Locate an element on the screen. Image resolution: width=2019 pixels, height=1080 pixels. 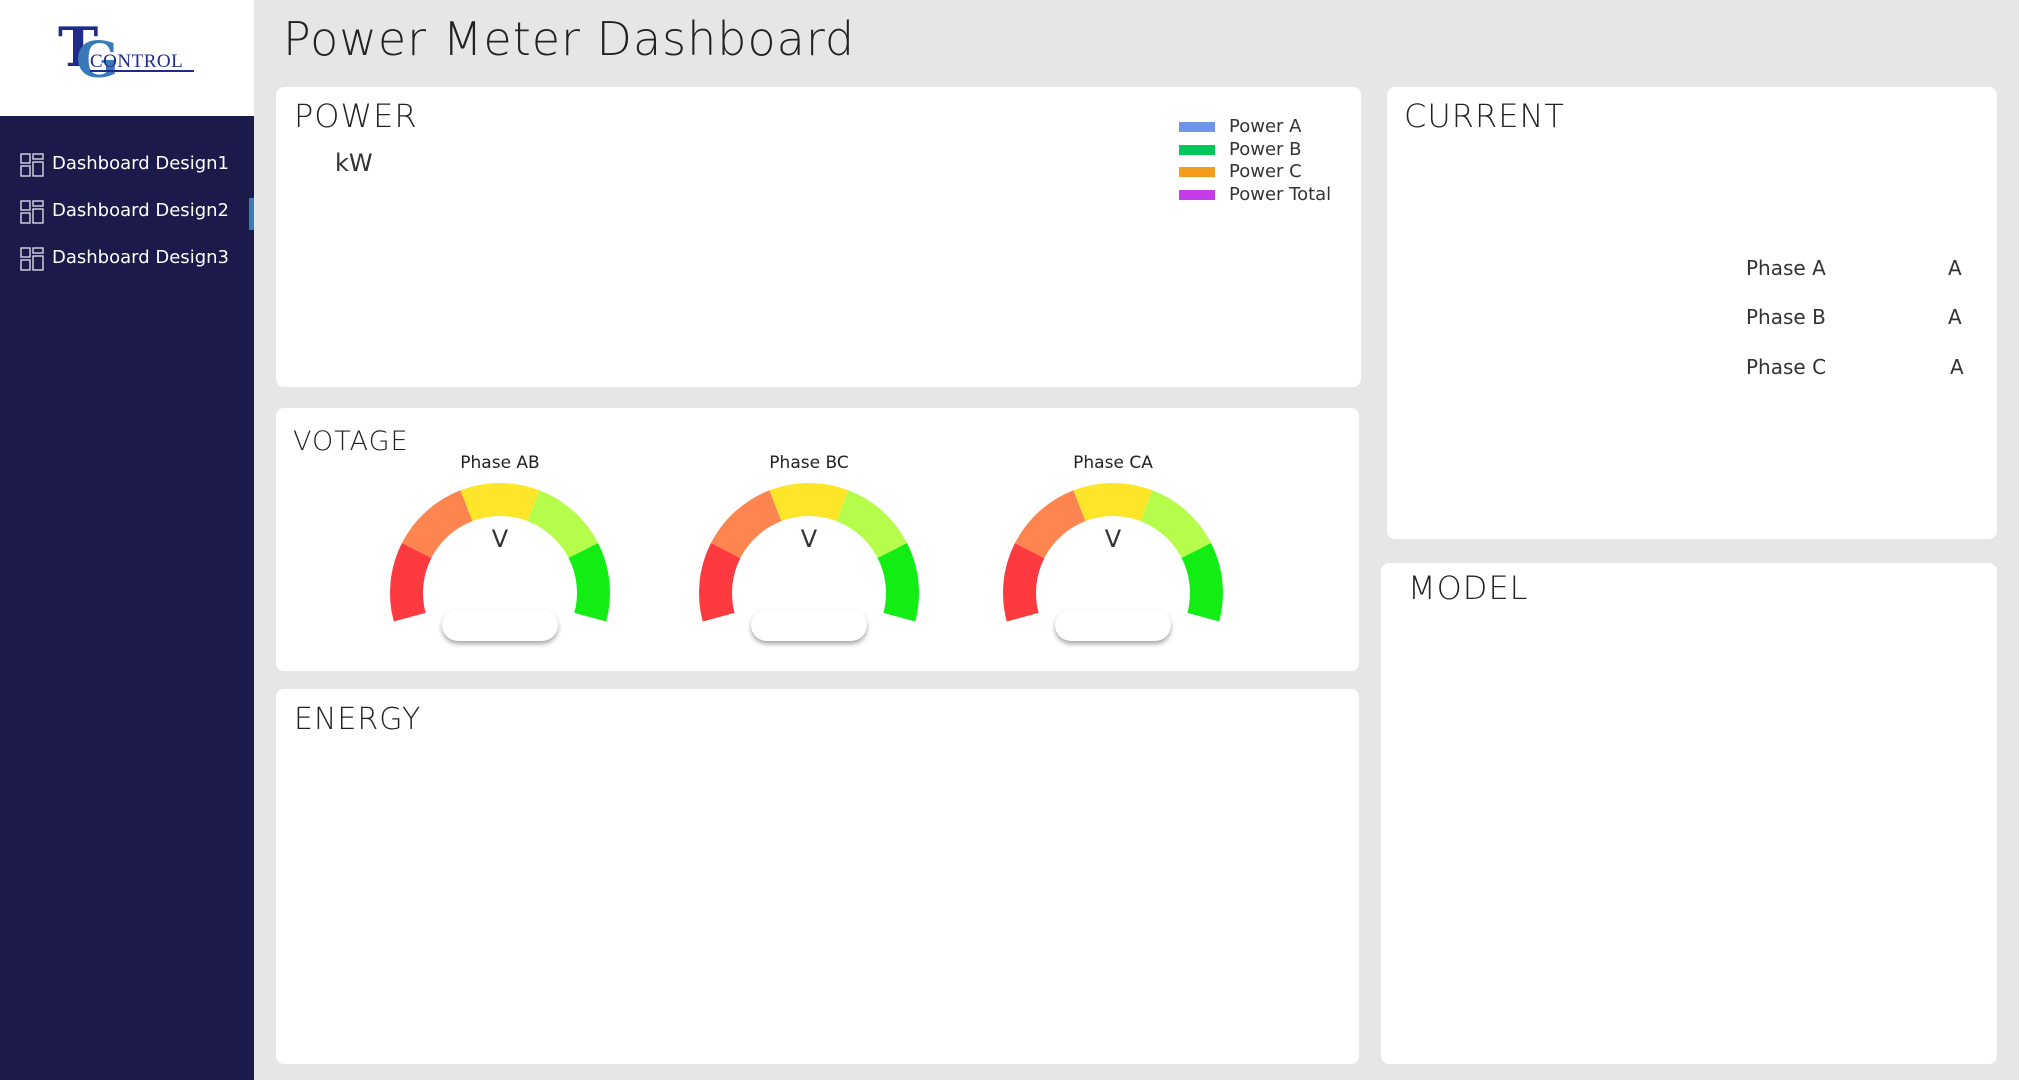
model-title: MODEL is located at coordinates (1468, 588).